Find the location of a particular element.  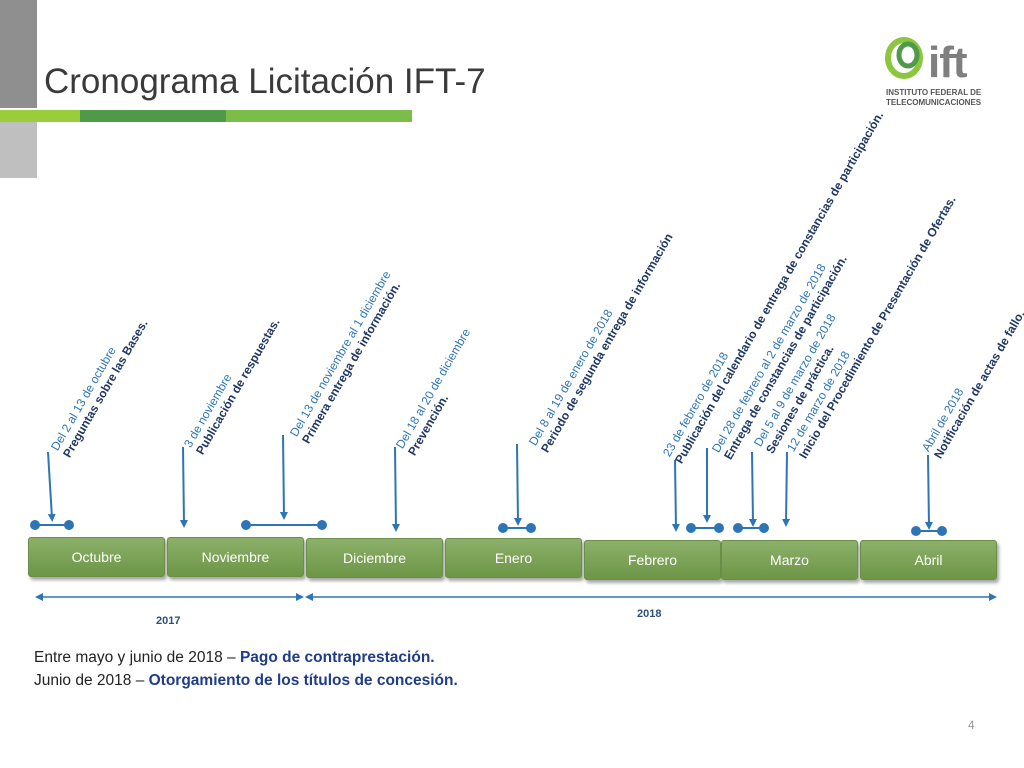

month-febrero: Febrero is located at coordinates (652, 560).